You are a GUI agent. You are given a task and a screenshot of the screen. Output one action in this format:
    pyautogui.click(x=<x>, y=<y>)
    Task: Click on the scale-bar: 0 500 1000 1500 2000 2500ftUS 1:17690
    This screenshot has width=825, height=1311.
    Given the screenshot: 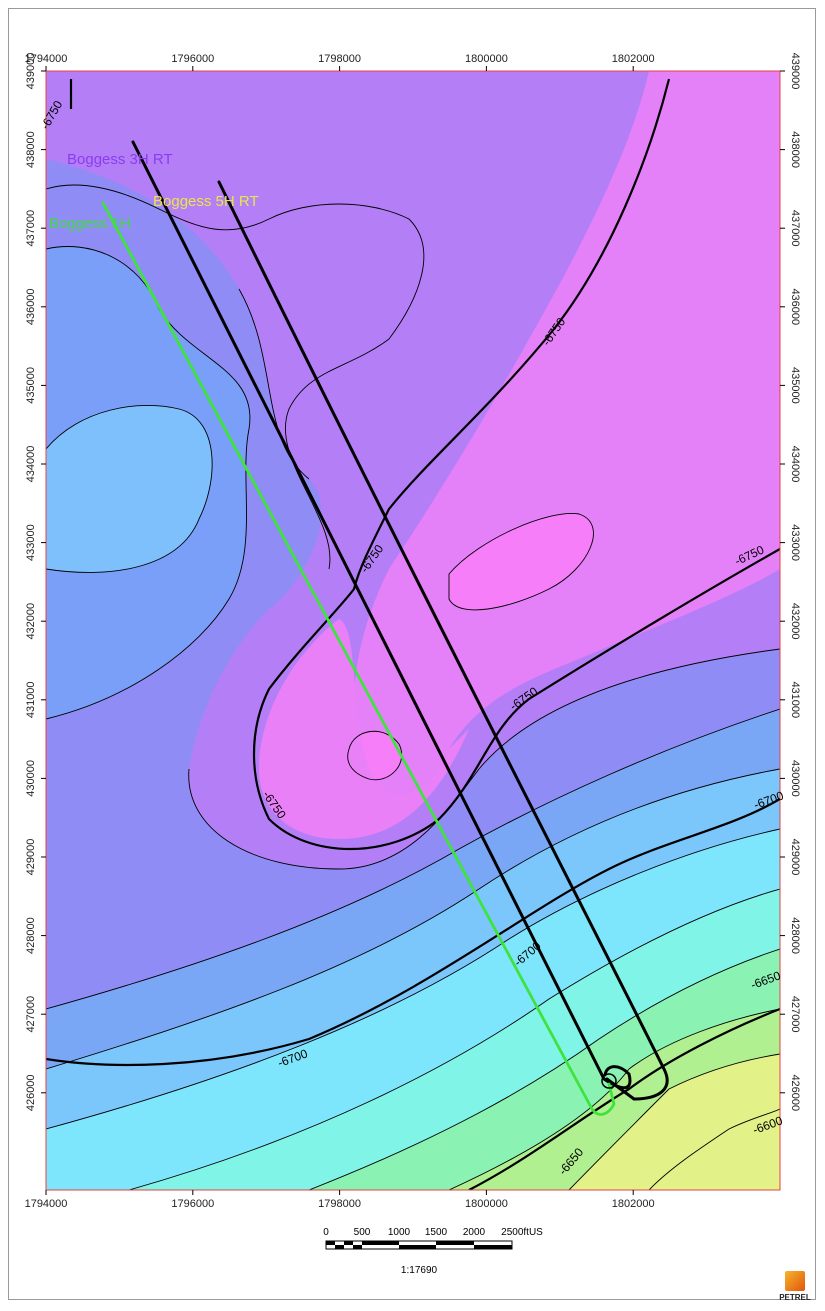 What is the action you would take?
    pyautogui.click(x=433, y=1251)
    